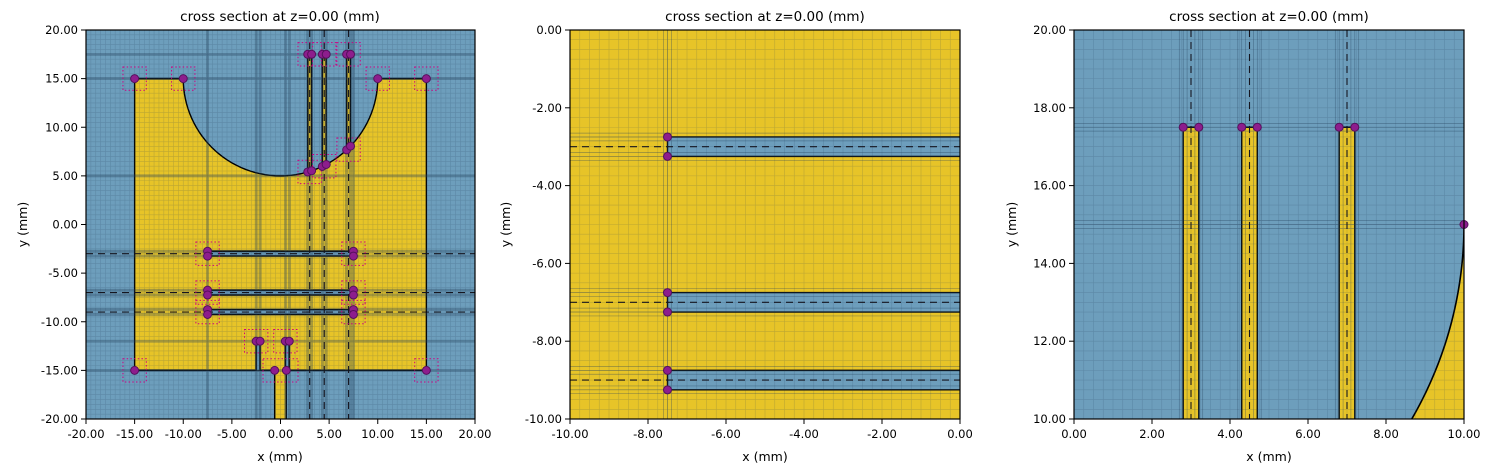 This screenshot has width=1489, height=472. What do you see at coordinates (61, 79) in the screenshot?
I see `y-tick-label: 15.00` at bounding box center [61, 79].